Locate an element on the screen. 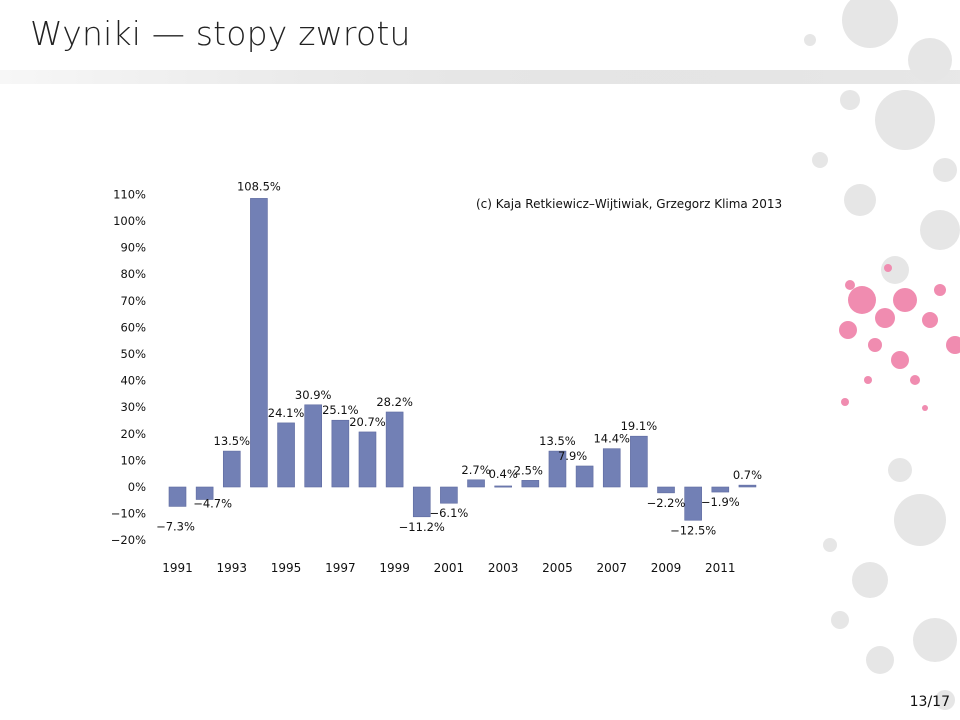  value-label: −4.7% is located at coordinates (212, 504).